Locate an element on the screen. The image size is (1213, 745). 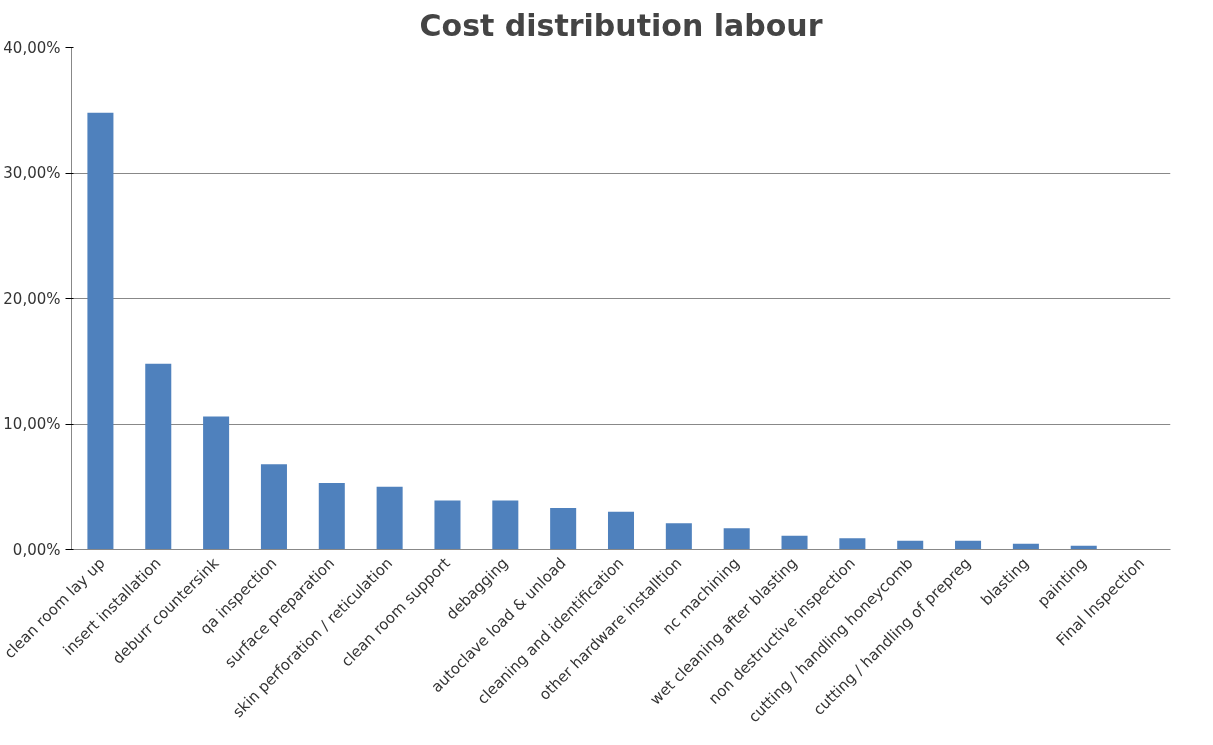
y-tick-label: 40,00% is located at coordinates (32, 47).